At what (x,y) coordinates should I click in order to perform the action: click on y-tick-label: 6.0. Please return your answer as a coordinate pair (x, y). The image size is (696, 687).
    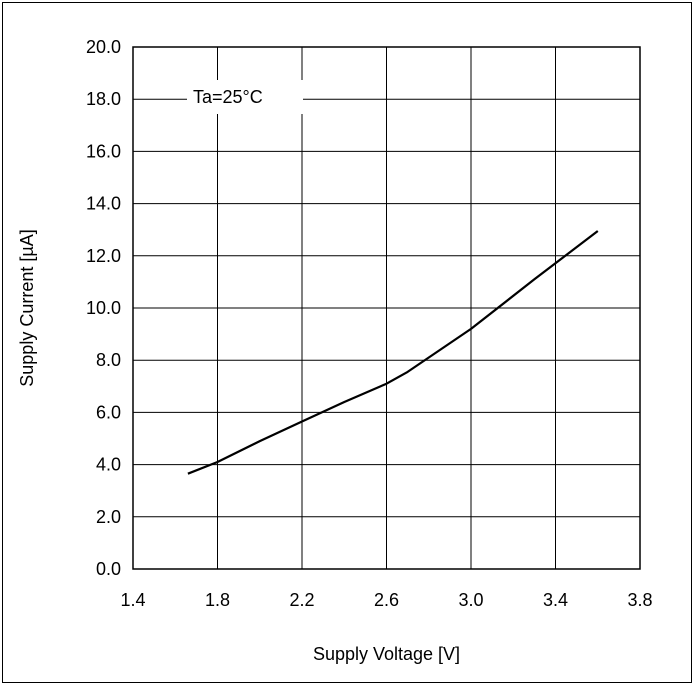
    Looking at the image, I should click on (108, 412).